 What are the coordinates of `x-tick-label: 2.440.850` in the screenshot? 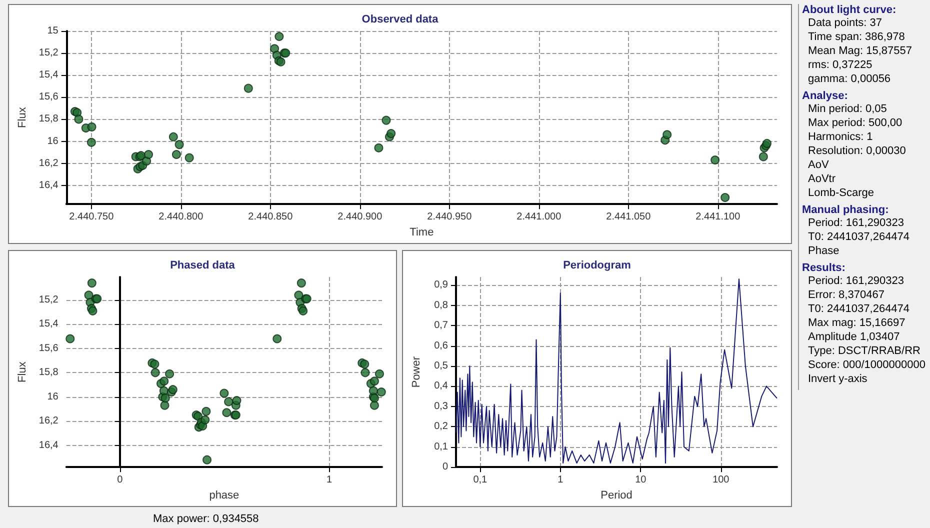 It's located at (271, 217).